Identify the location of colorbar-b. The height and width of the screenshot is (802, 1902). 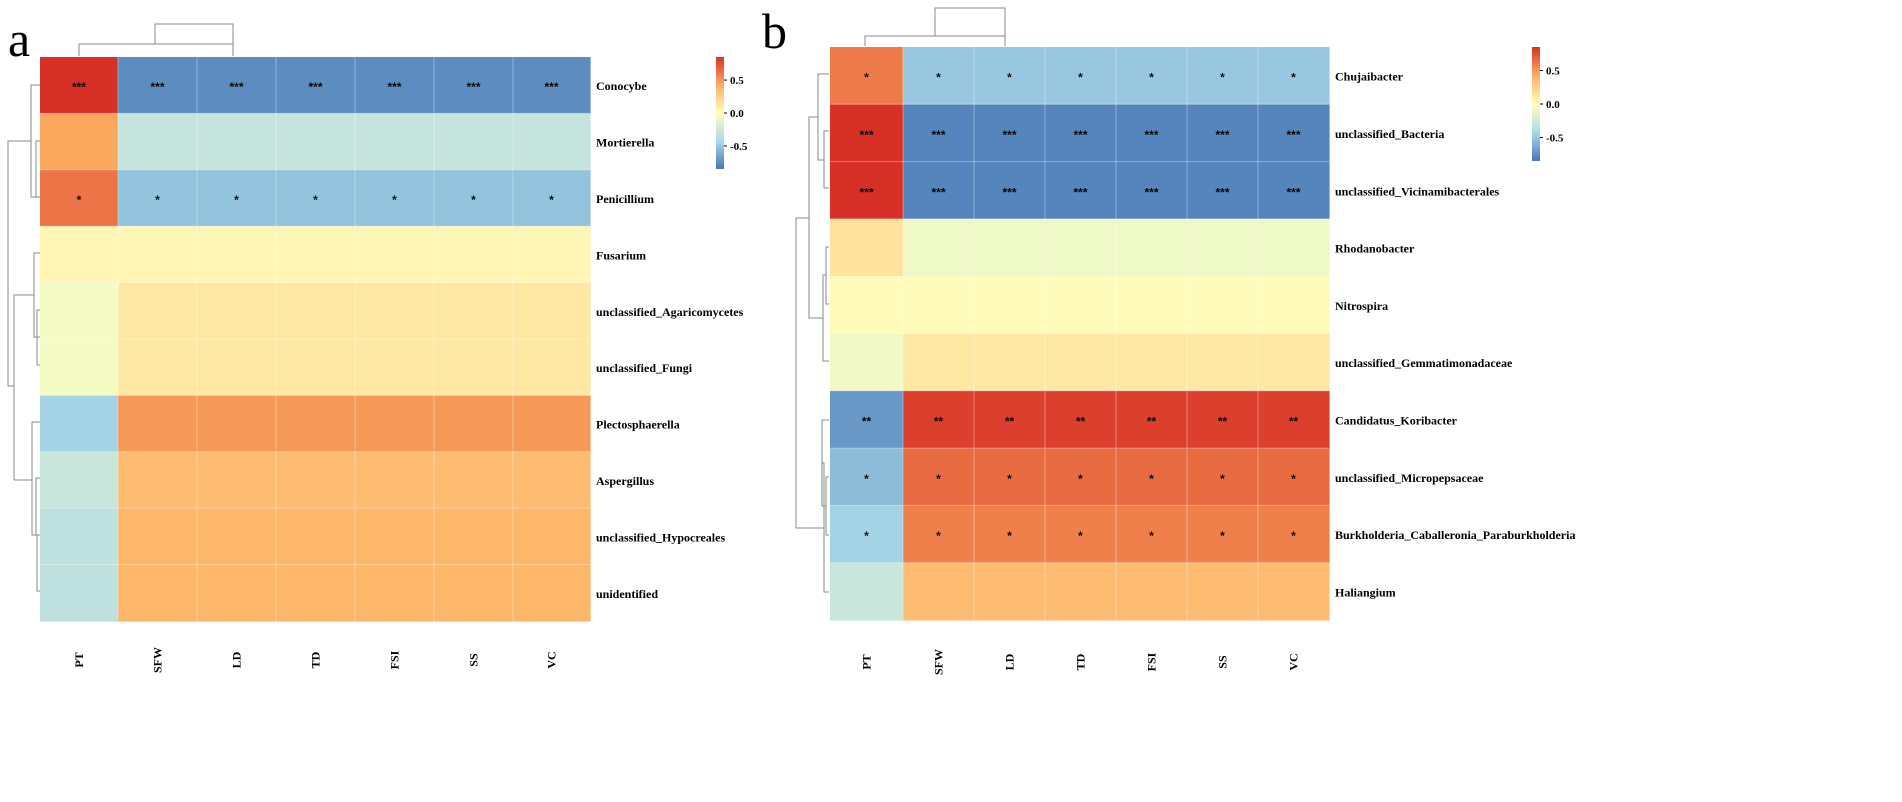
(1536, 104).